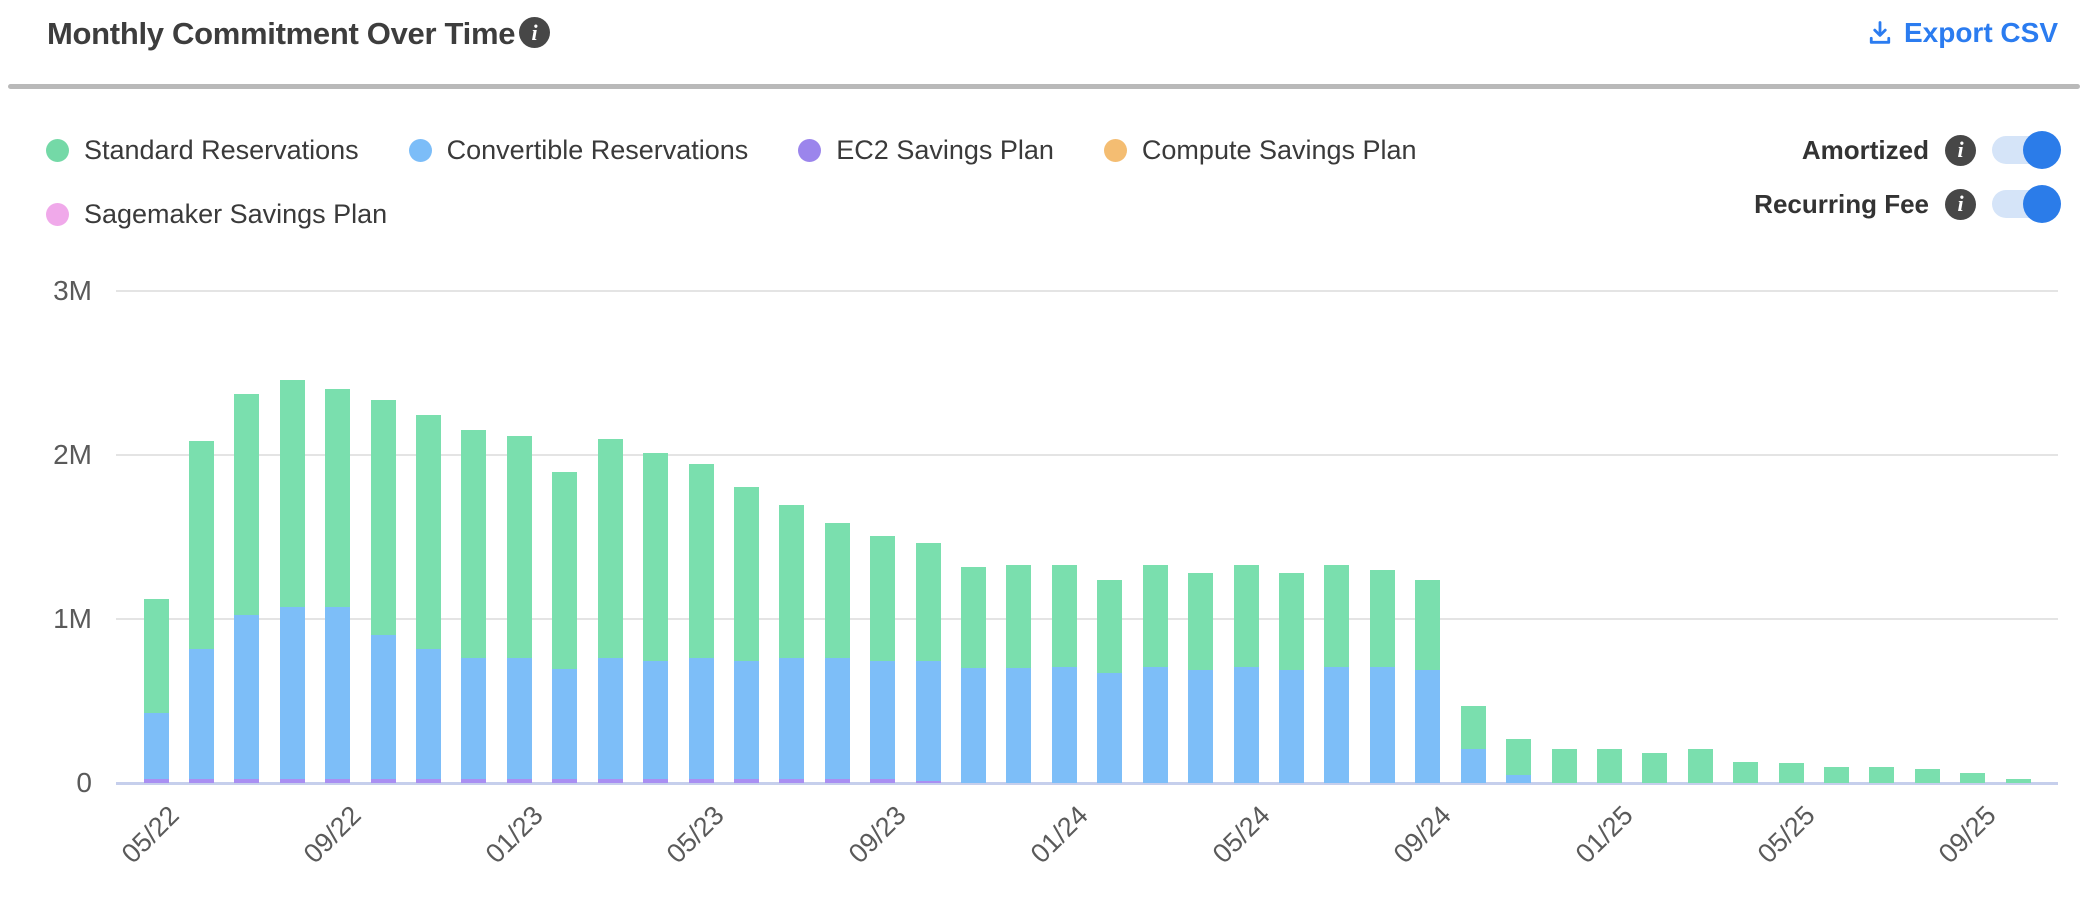 This screenshot has height=922, width=2088. What do you see at coordinates (578, 150) in the screenshot?
I see `legend-item-convertible-reservations: Convertible Reservations` at bounding box center [578, 150].